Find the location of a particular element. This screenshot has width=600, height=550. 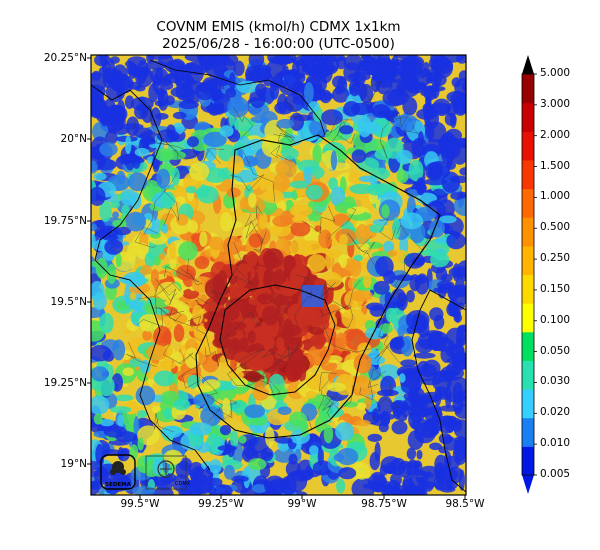

lat-tick-label: 19.75°N is located at coordinates (65, 221).